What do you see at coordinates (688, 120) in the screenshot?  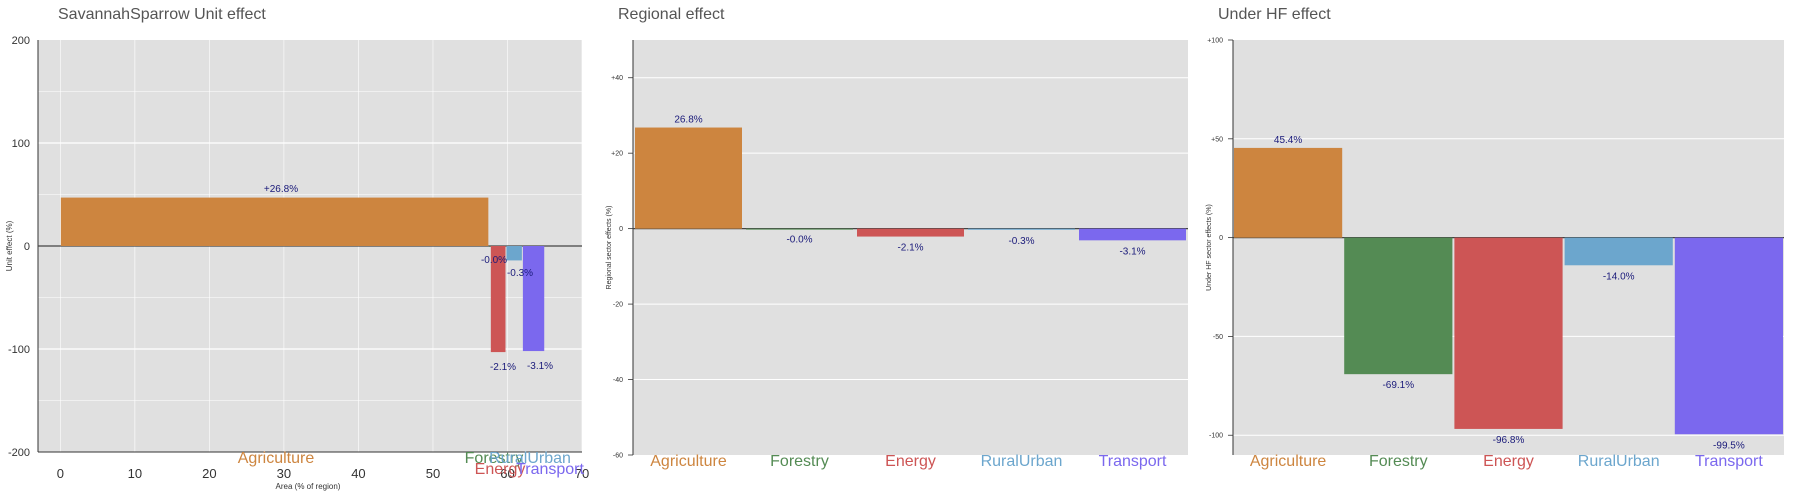 I see `data-label-agriculture: 26.8%` at bounding box center [688, 120].